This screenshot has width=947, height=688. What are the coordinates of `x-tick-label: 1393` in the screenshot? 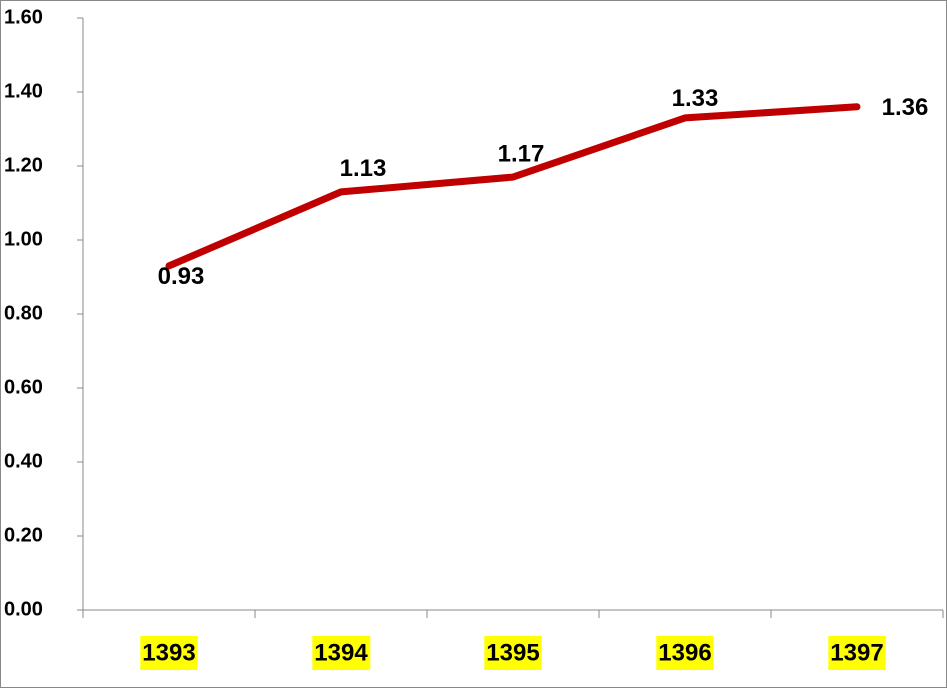 It's located at (168, 652).